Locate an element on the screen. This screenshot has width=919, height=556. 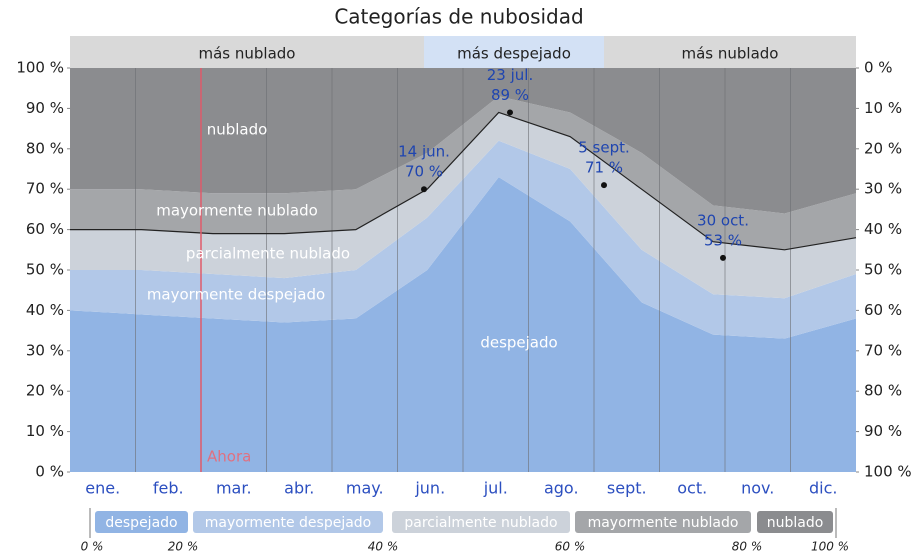
y-tick-label: 0 % is located at coordinates (49, 472).